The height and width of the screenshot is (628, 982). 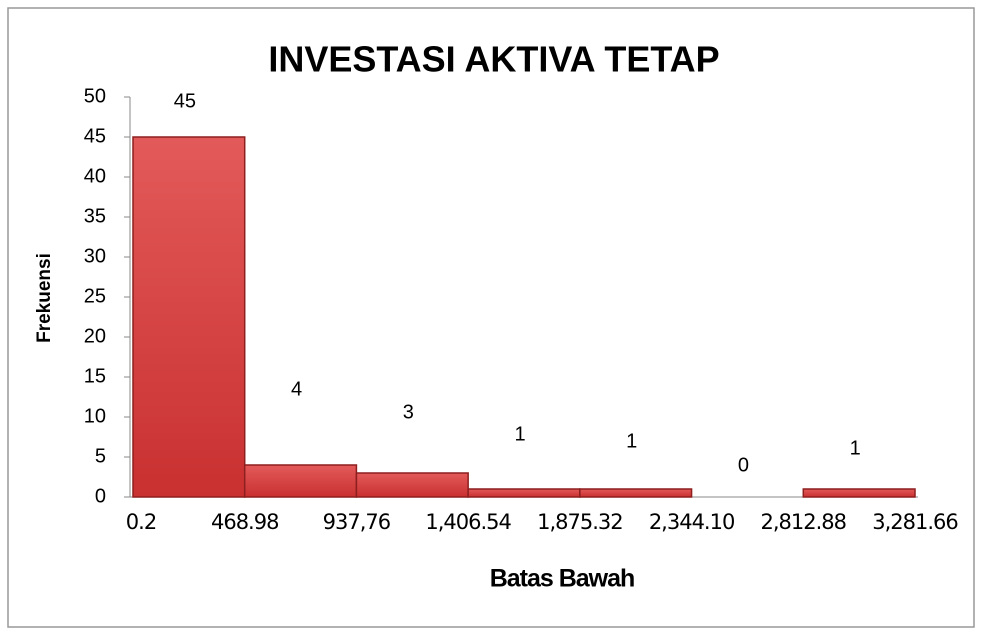 I want to click on x-tick-label: 2,812.88, so click(x=804, y=522).